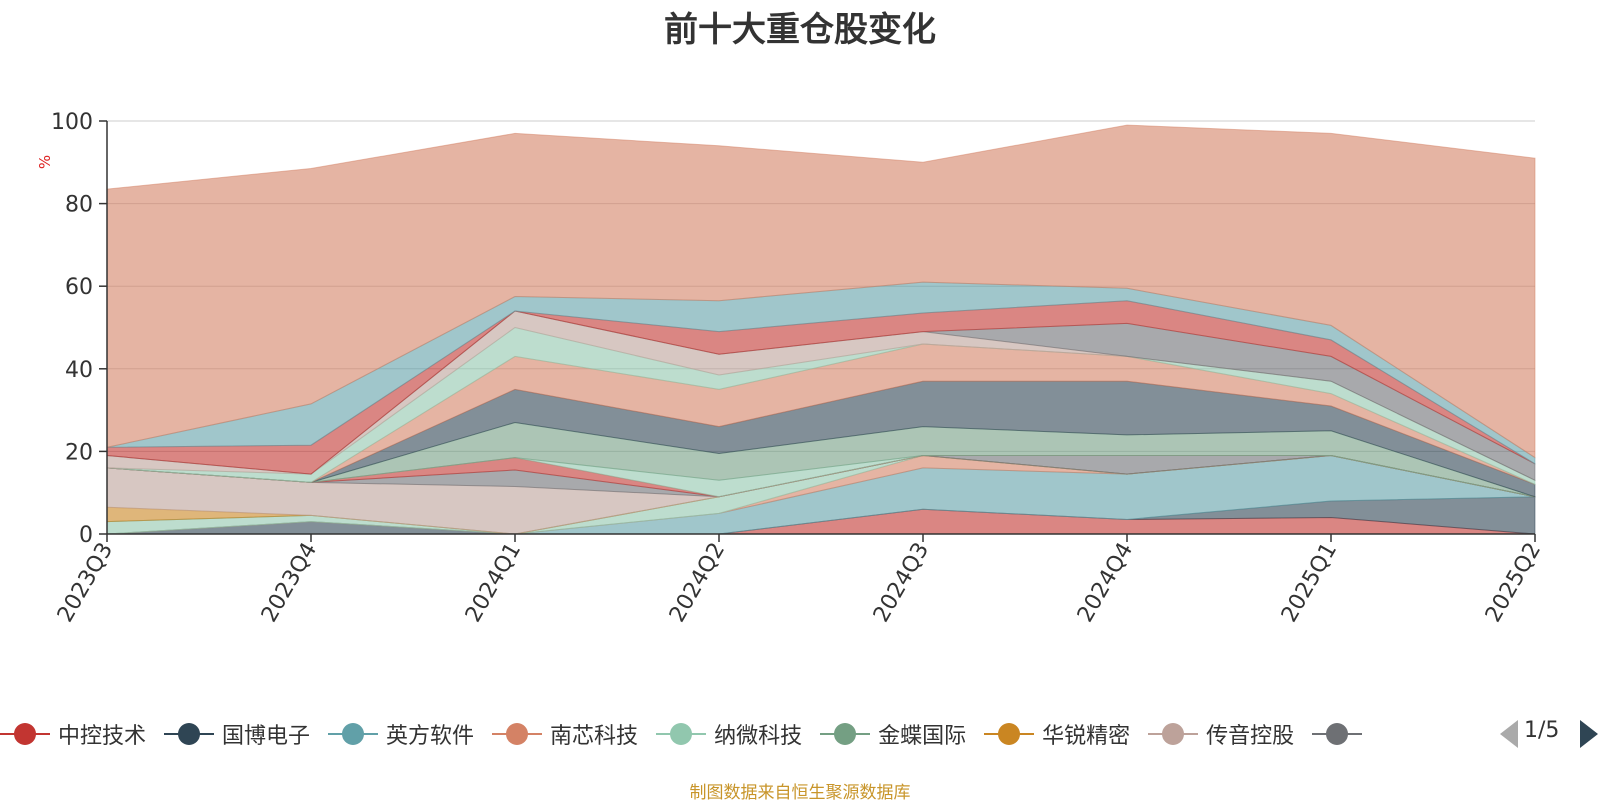 The image size is (1600, 803). What do you see at coordinates (430, 736) in the screenshot?
I see `legend-label: 英方软件` at bounding box center [430, 736].